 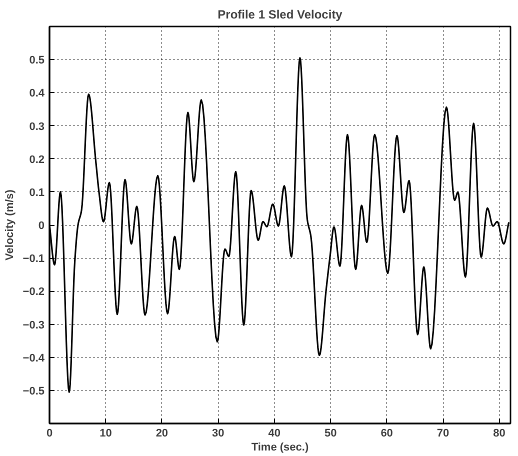 What do you see at coordinates (37, 192) in the screenshot?
I see `y-tick-label: 0.1` at bounding box center [37, 192].